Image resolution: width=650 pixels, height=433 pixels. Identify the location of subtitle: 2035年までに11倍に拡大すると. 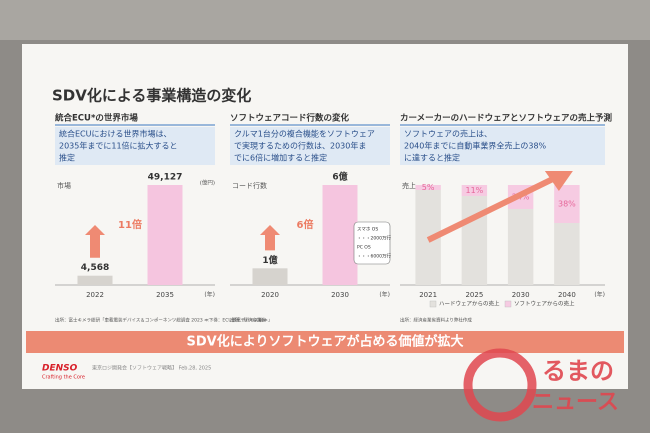
(118, 146).